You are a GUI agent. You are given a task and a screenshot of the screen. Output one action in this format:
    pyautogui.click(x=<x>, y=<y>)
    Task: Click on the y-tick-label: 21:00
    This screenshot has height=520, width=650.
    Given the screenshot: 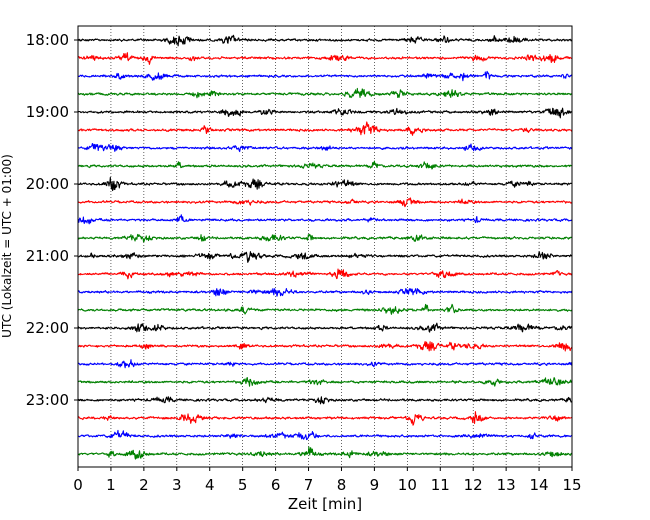 What is the action you would take?
    pyautogui.click(x=47, y=256)
    